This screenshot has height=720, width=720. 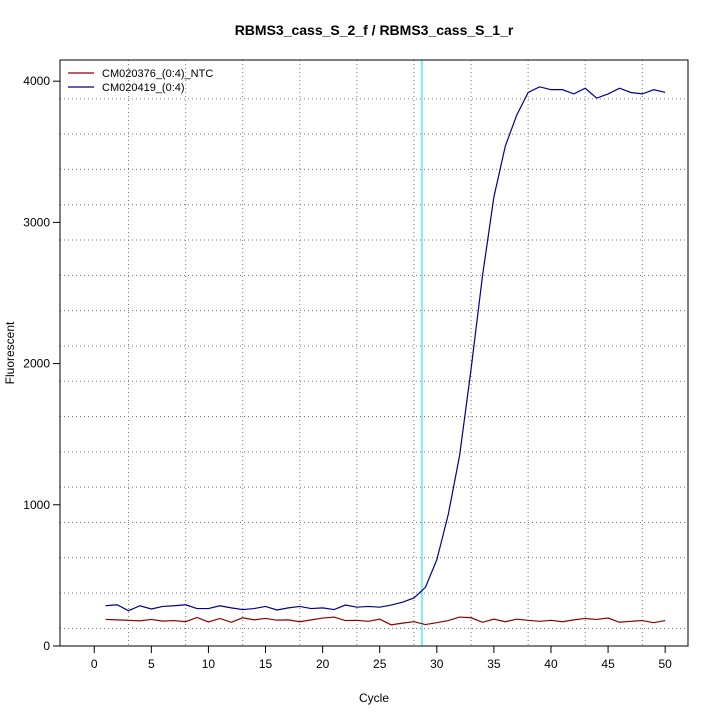 I want to click on x-tick-label: 25, so click(x=380, y=664).